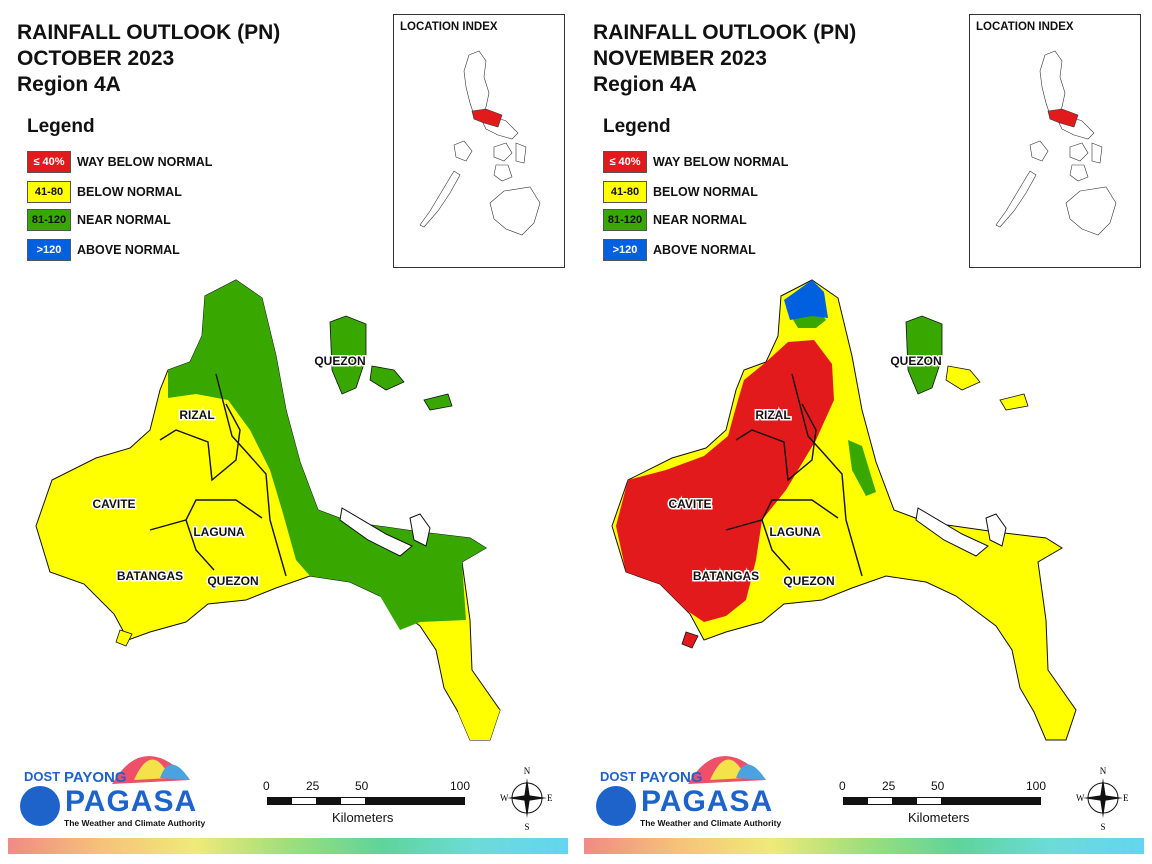 Image resolution: width=1152 pixels, height=864 pixels. What do you see at coordinates (680, 58) in the screenshot?
I see `map-title-line2: NOVEMBER 2023` at bounding box center [680, 58].